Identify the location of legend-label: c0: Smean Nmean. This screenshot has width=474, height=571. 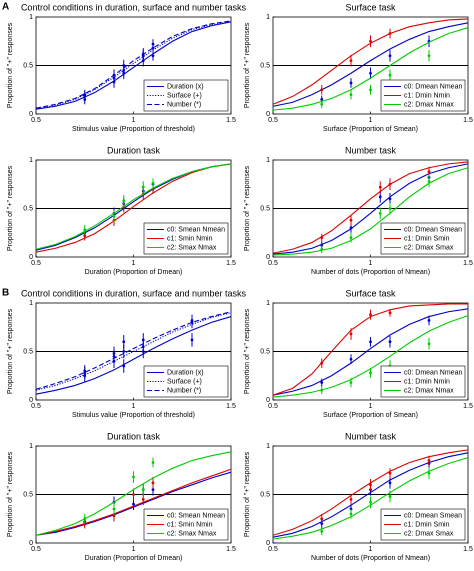
(196, 229).